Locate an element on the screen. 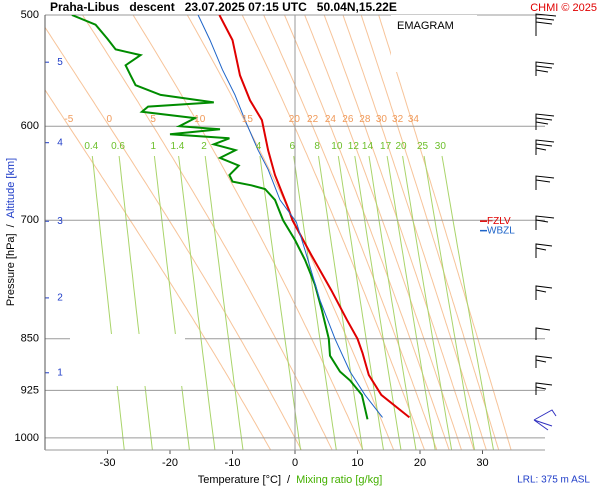  mixing-ratio-label: 0.6 is located at coordinates (118, 146).